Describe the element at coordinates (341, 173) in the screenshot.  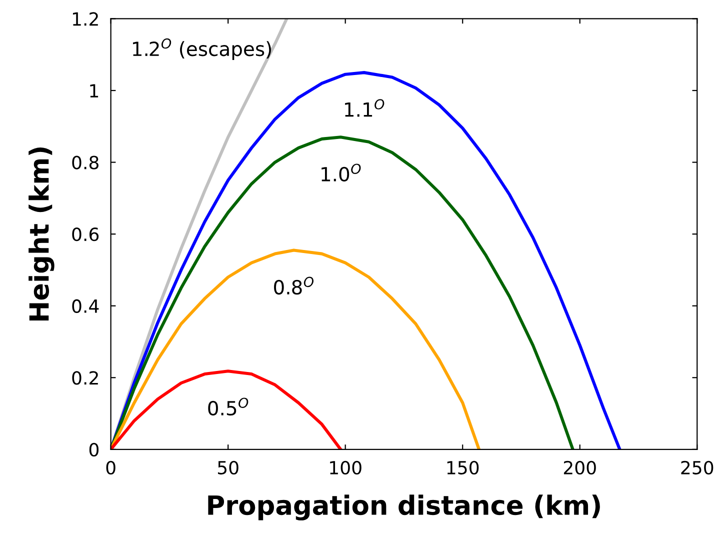
I see `series-label: 1.0$^{O}$` at that location.